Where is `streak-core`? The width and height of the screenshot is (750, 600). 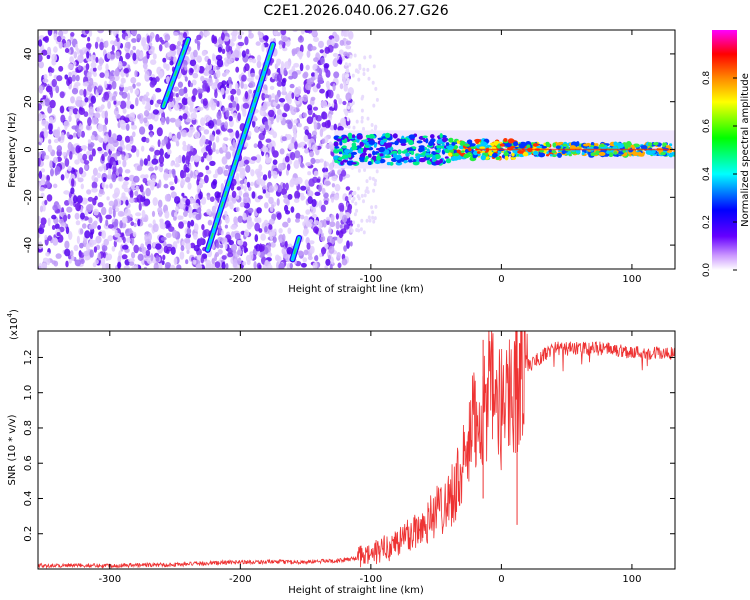
streak-core is located at coordinates (295, 248).